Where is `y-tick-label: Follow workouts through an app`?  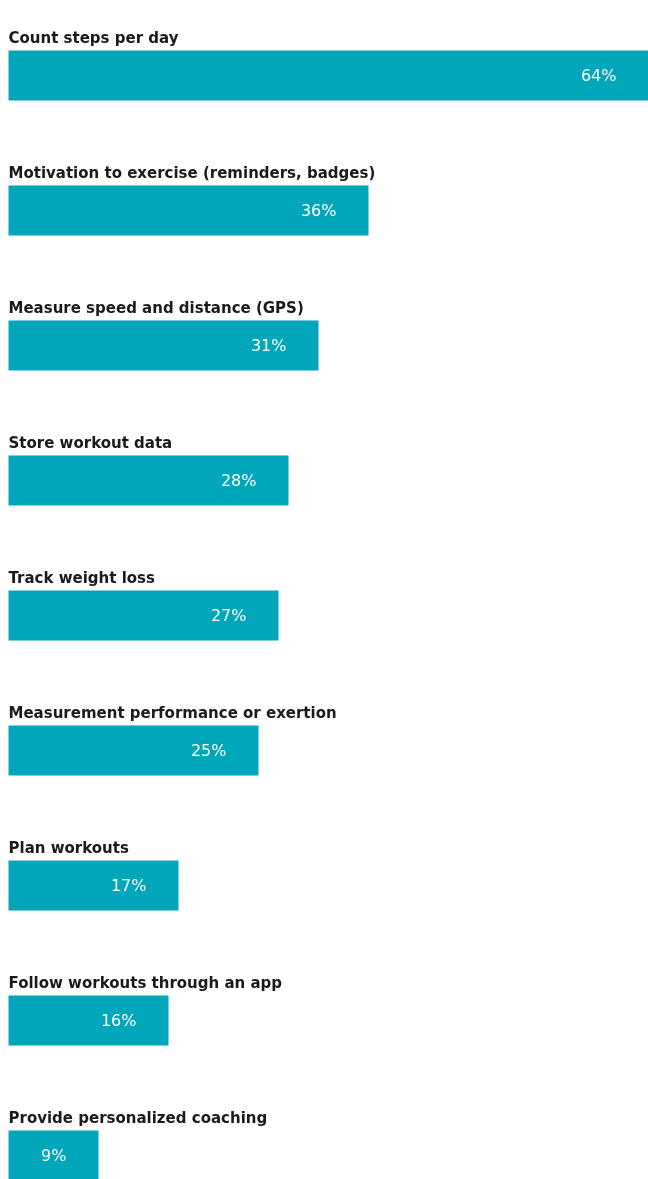 y-tick-label: Follow workouts through an app is located at coordinates (145, 982).